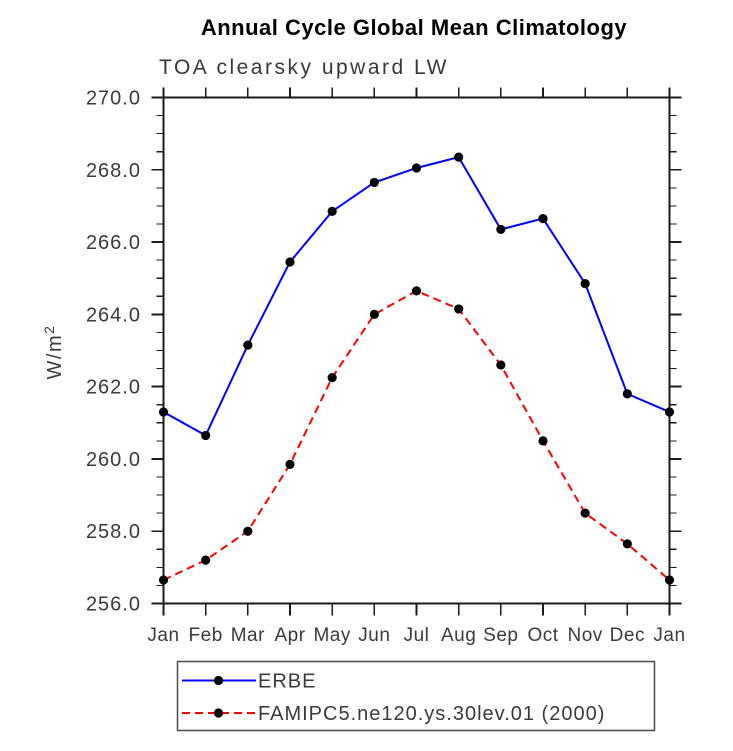 The image size is (733, 751). What do you see at coordinates (113, 388) in the screenshot?
I see `y-tick-label: 262.0` at bounding box center [113, 388].